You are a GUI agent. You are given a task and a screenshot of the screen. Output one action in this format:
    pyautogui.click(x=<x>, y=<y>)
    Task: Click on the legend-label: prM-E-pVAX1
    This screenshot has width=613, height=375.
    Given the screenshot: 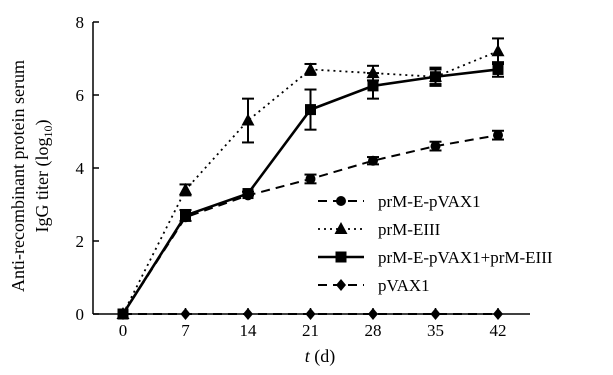 What is the action you would take?
    pyautogui.click(x=429, y=201)
    